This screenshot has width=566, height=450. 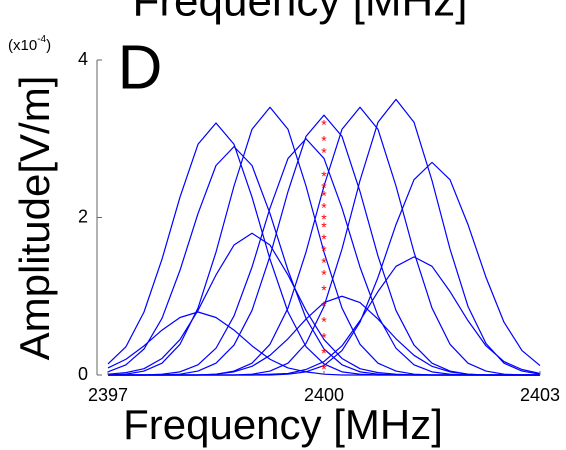 What do you see at coordinates (300, 13) in the screenshot?
I see `chart-title: Frequency [MHz]` at bounding box center [300, 13].